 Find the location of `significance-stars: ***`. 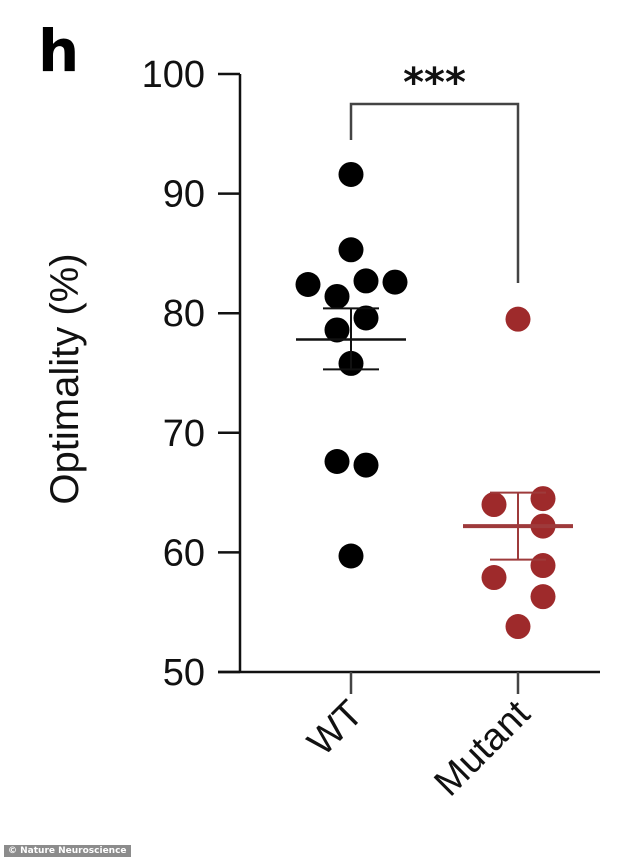

significance-stars: *** is located at coordinates (434, 83).